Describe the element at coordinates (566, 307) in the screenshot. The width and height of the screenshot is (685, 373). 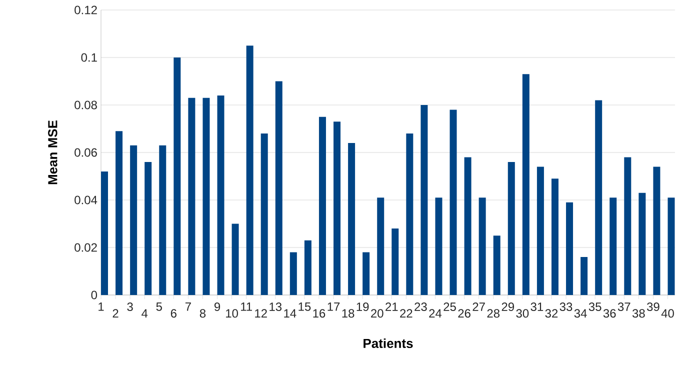
I see `x-tick-label: 33` at that location.